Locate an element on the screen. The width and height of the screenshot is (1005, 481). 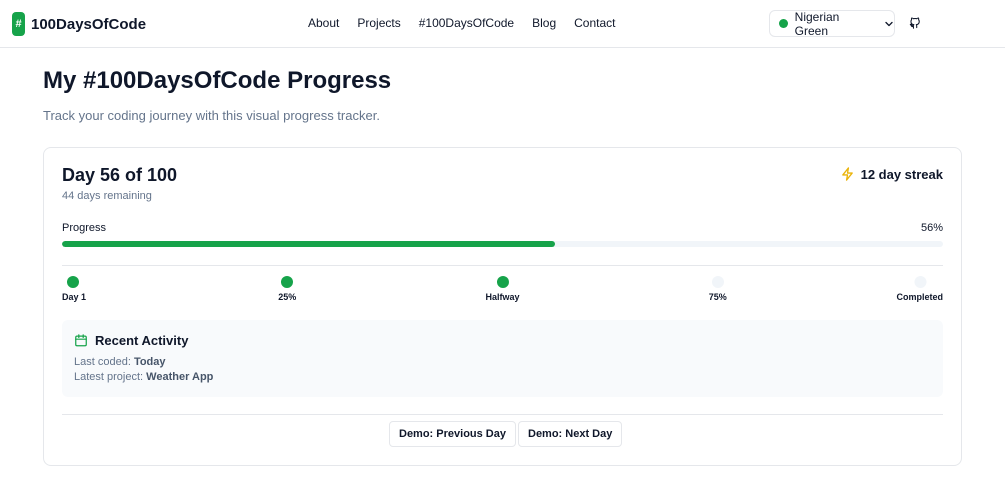
theme-select: Nigerian Green is located at coordinates (832, 23).